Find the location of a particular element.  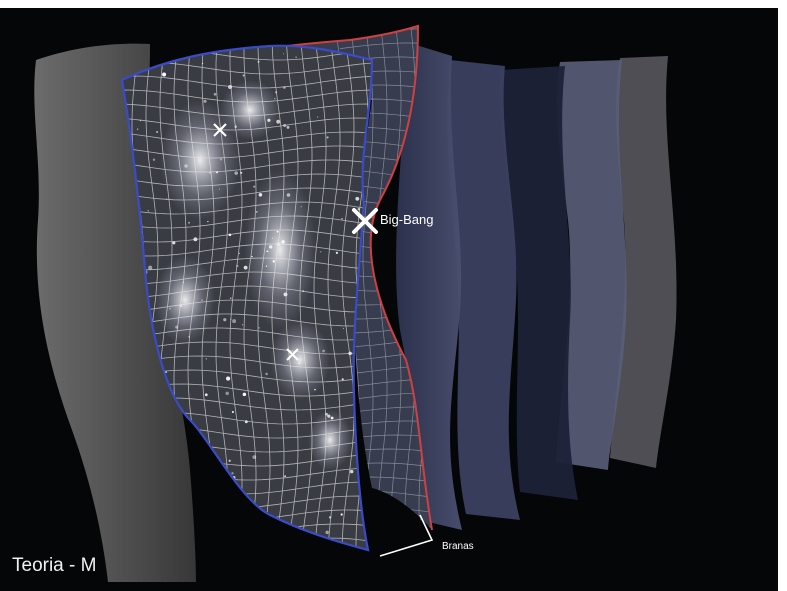

branas-bracket is located at coordinates (406, 535).